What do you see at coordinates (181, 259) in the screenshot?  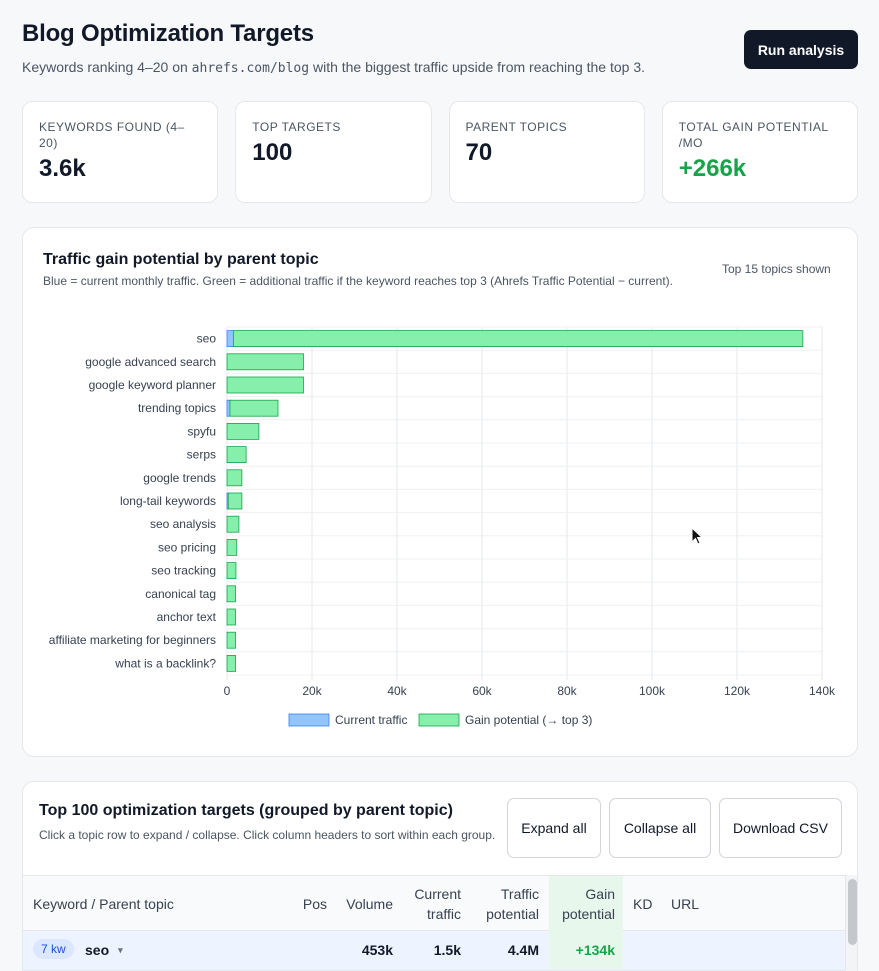 I see `chart-title: Traffic gain potential by parent topic` at bounding box center [181, 259].